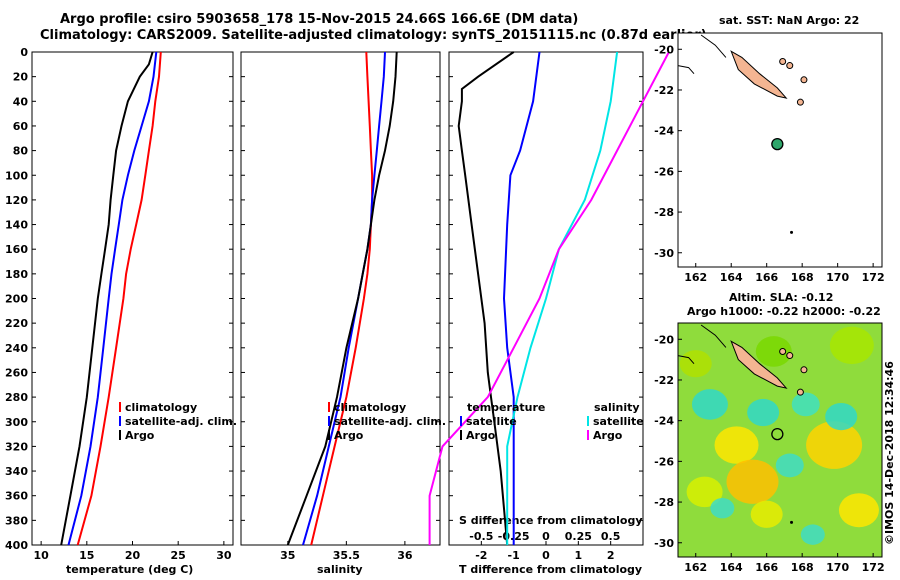 The width and height of the screenshot is (900, 580). I want to click on sla-map-lon-tick-label: 166, so click(766, 567).